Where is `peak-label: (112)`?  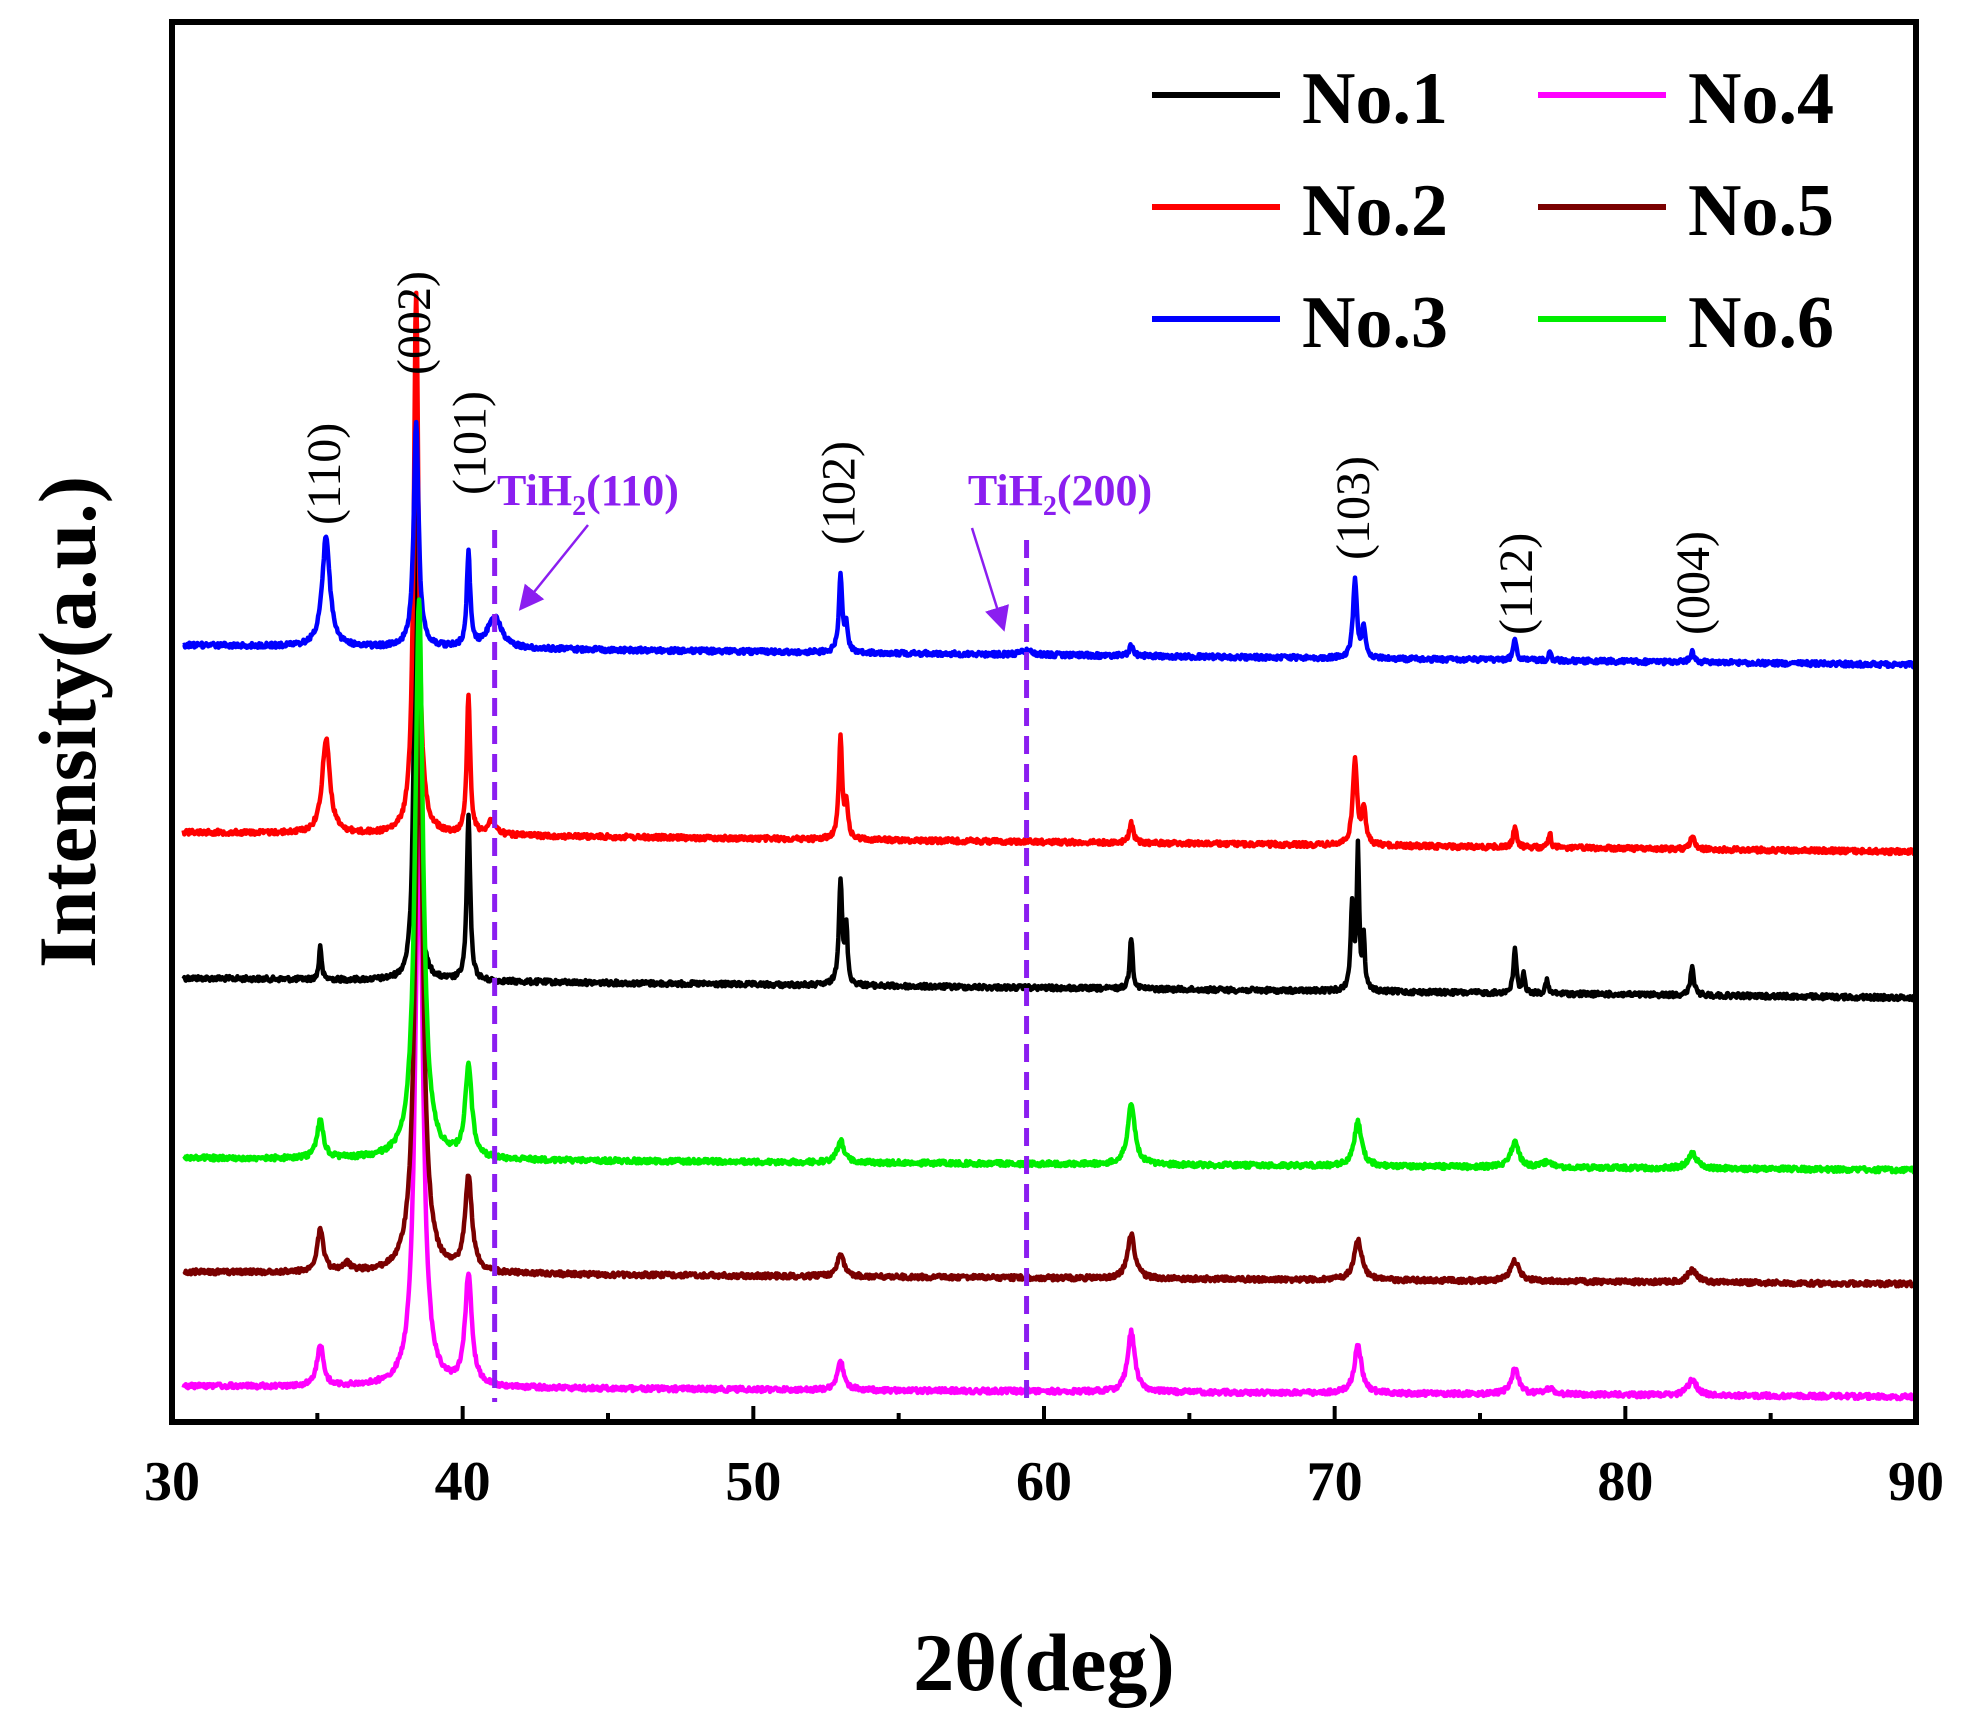
peak-label: (112) is located at coordinates (1516, 584).